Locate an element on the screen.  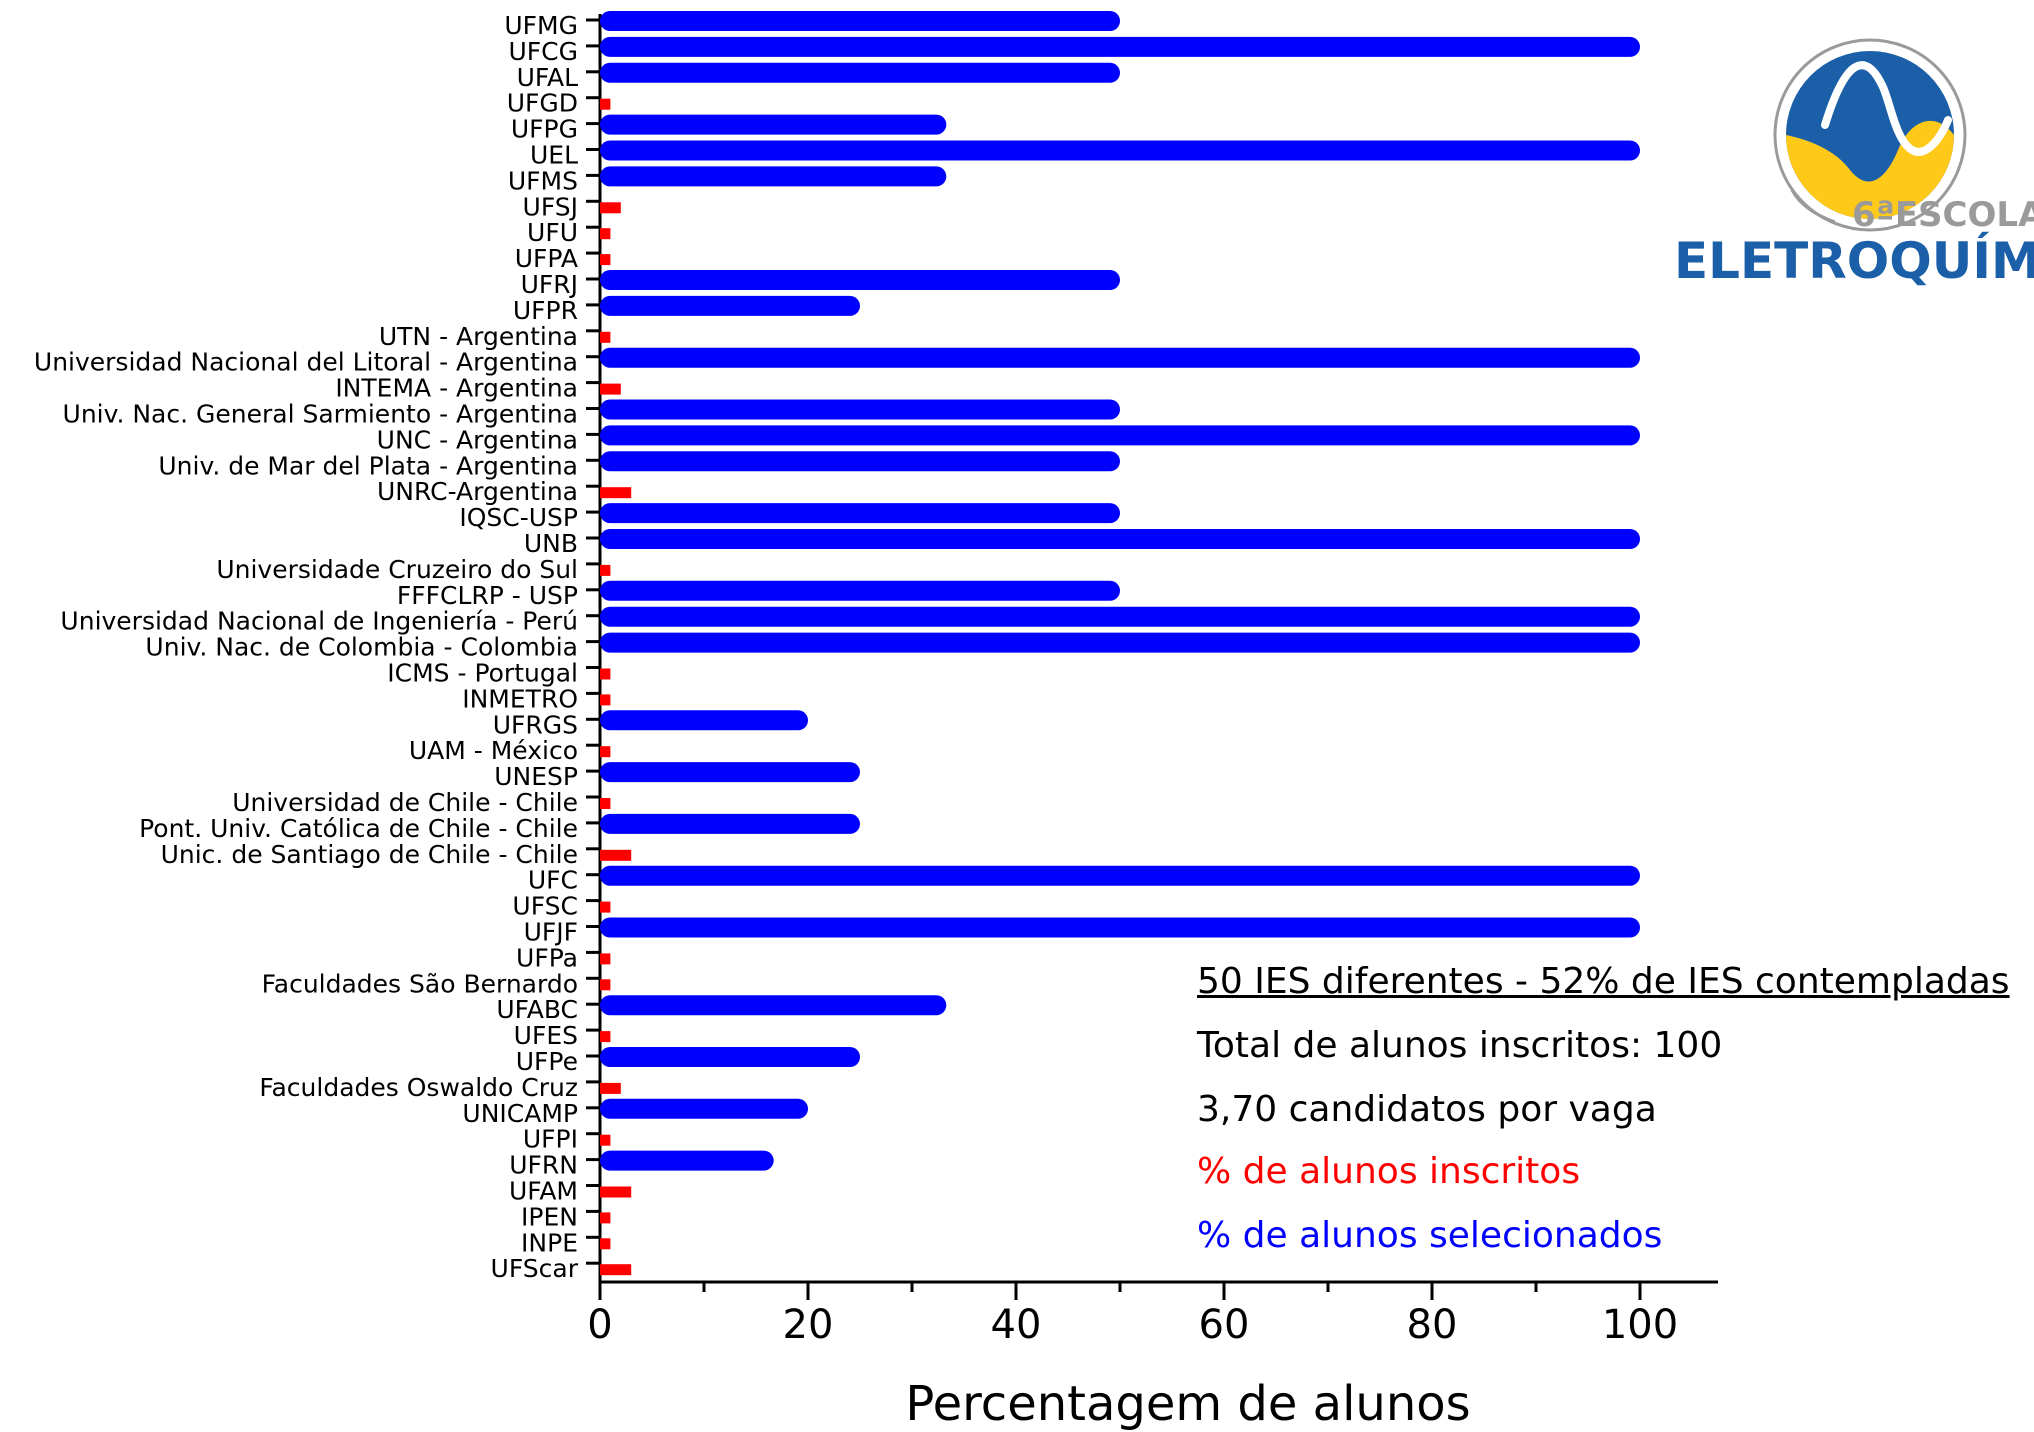
category-label: Univ. de Mar del Plata - Argentina is located at coordinates (368, 465).